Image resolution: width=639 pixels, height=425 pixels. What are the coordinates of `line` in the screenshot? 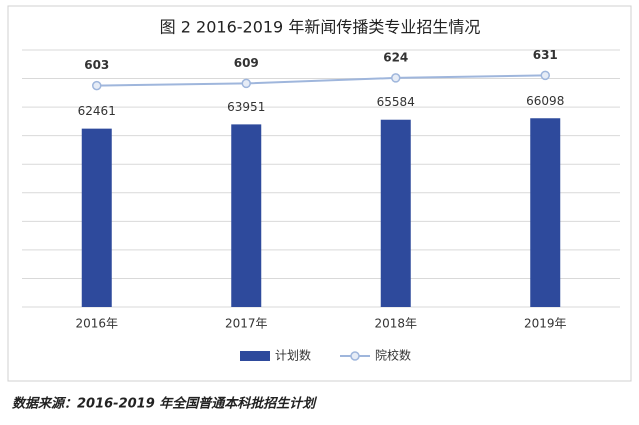 It's located at (321, 80).